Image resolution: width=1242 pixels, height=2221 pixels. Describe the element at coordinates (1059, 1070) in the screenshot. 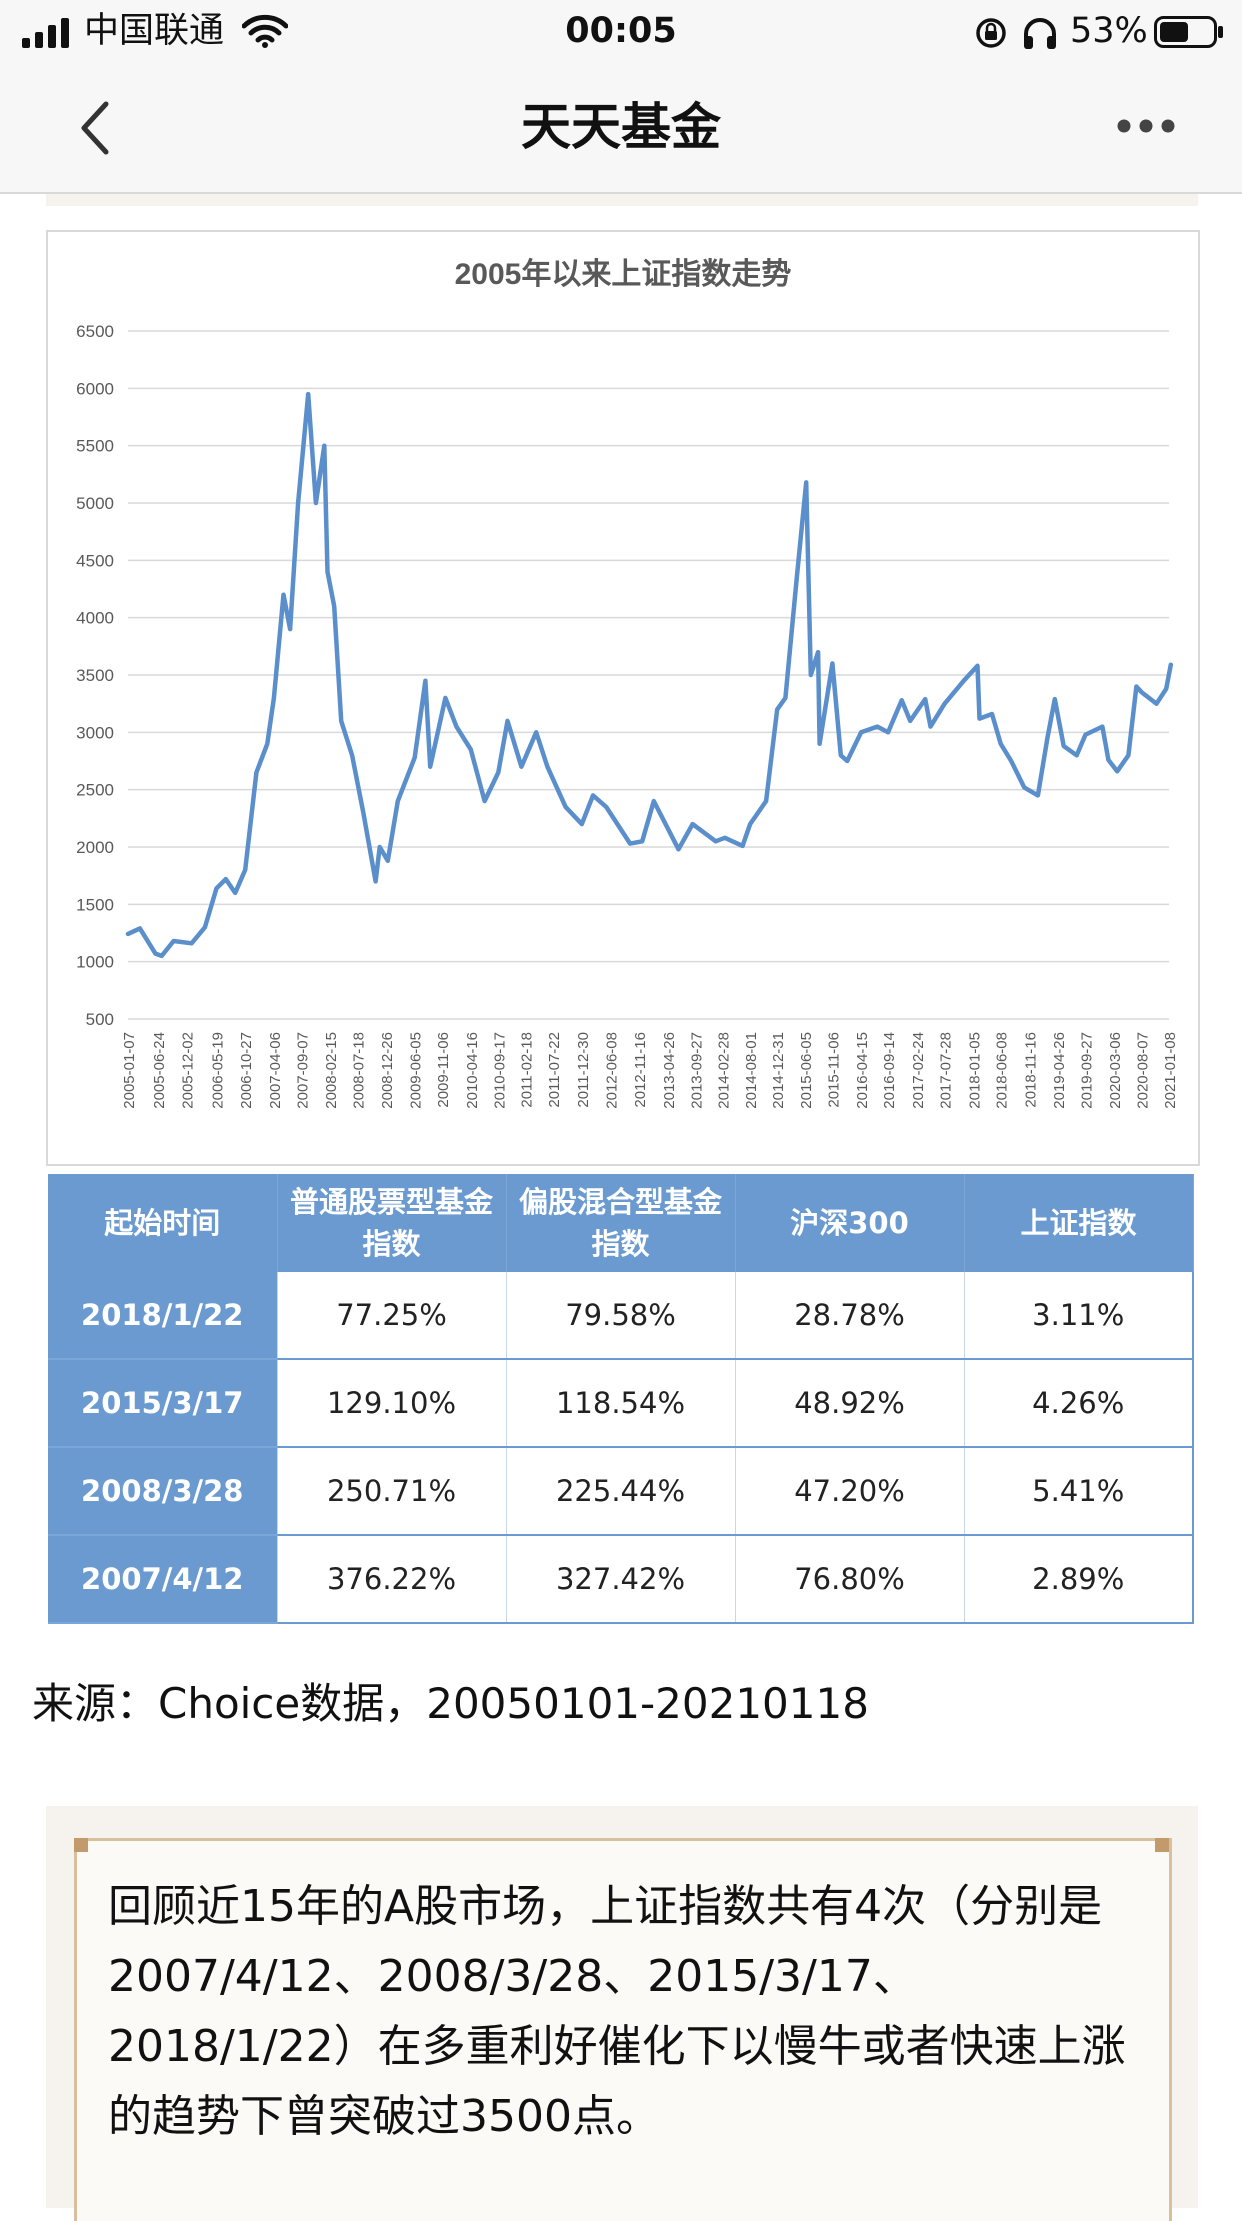

I see `x-tick-label: 2019-04-26` at that location.